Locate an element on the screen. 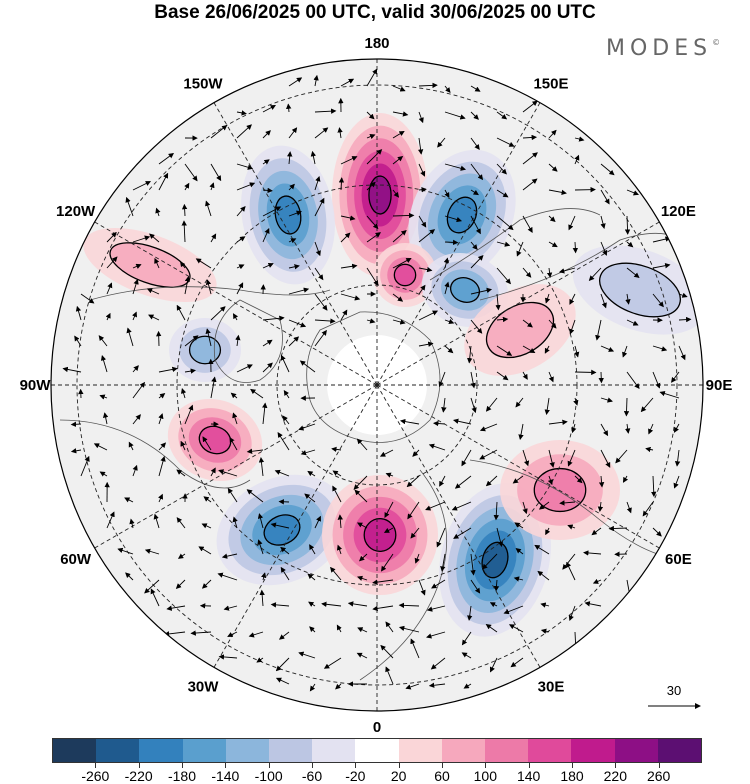  reference-vector: 30 is located at coordinates (674, 698).